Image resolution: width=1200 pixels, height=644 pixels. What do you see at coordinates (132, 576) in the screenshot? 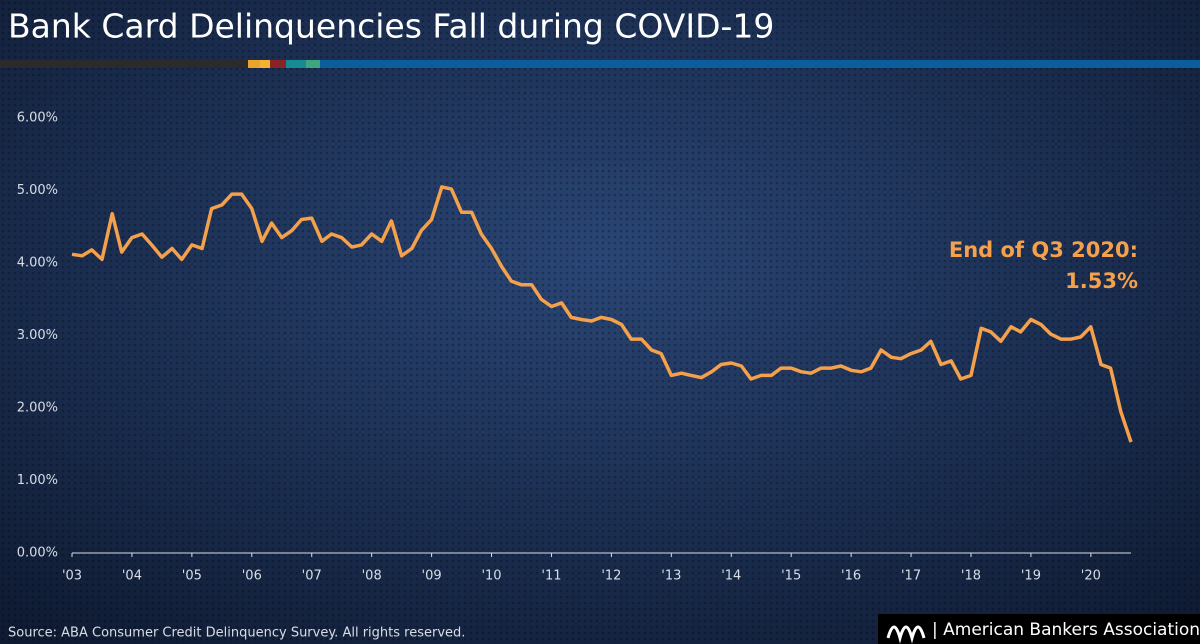
I see `x-tick-label: '04` at bounding box center [132, 576].